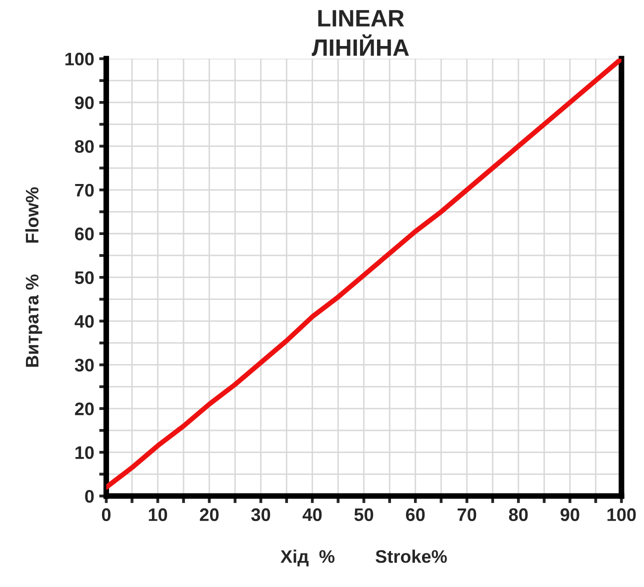 This screenshot has height=587, width=644. What do you see at coordinates (84, 234) in the screenshot?
I see `y-tick-label: 60` at bounding box center [84, 234].